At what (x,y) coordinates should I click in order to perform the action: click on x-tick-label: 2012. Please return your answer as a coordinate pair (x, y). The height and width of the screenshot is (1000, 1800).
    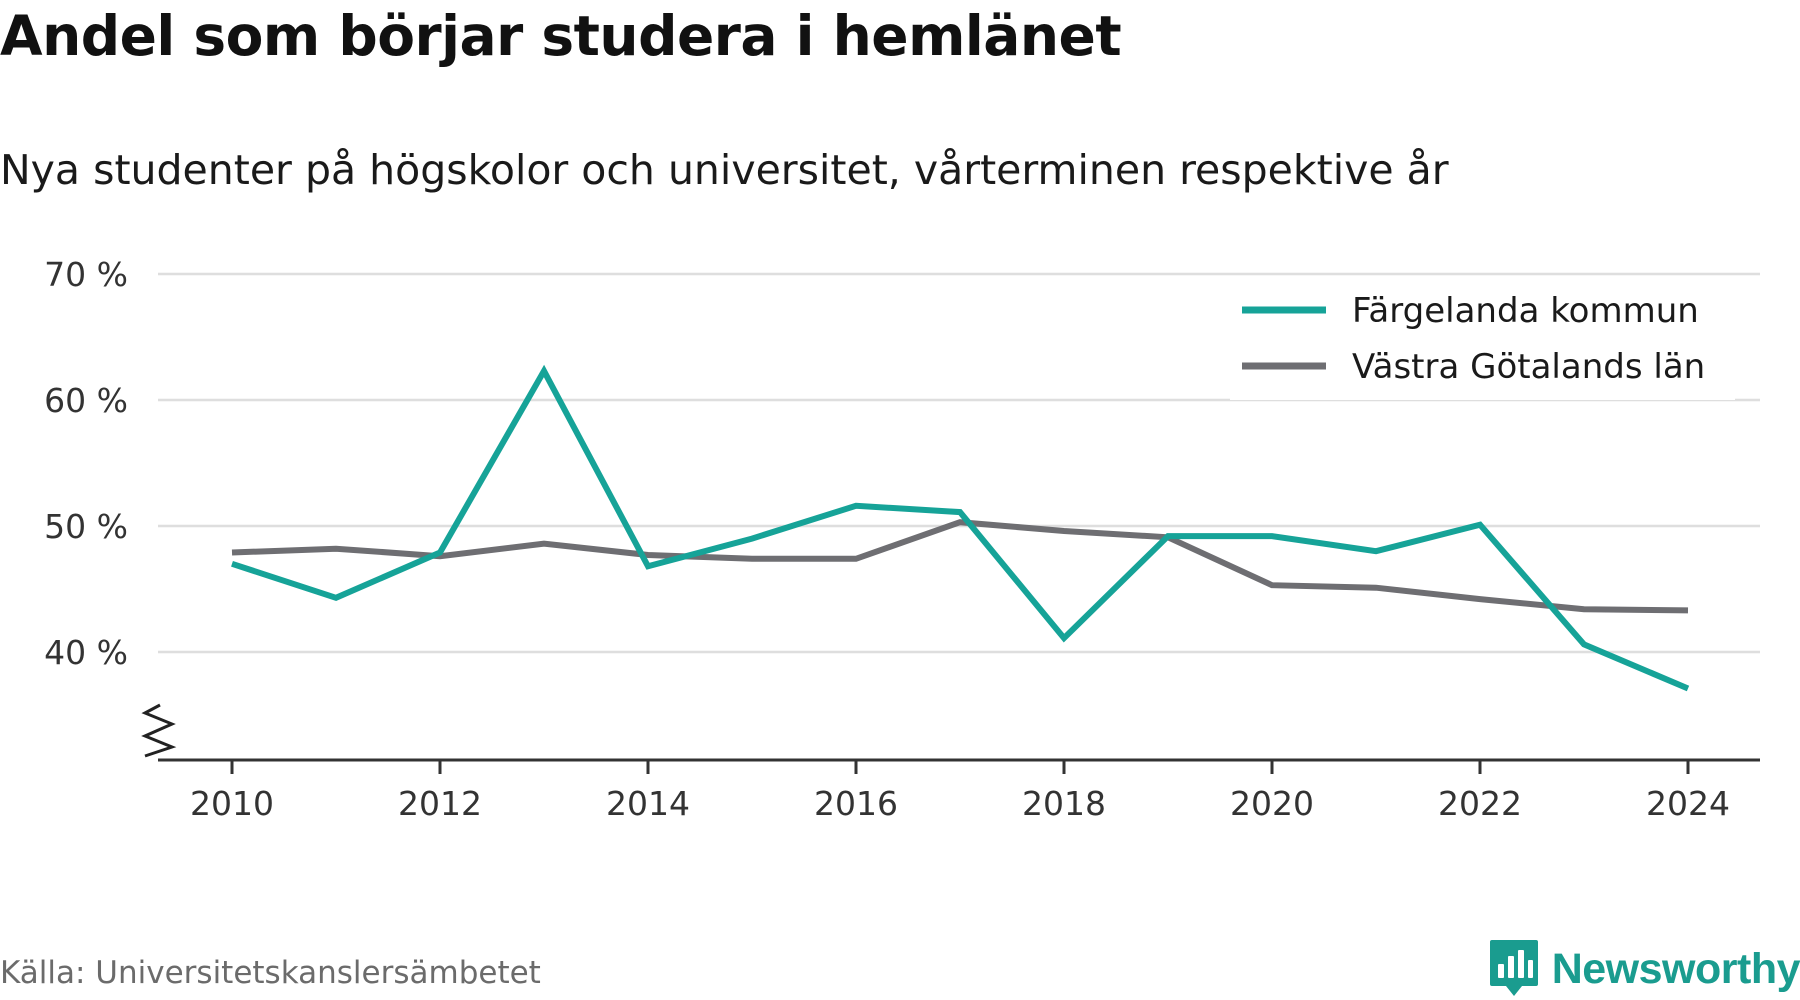
    Looking at the image, I should click on (440, 803).